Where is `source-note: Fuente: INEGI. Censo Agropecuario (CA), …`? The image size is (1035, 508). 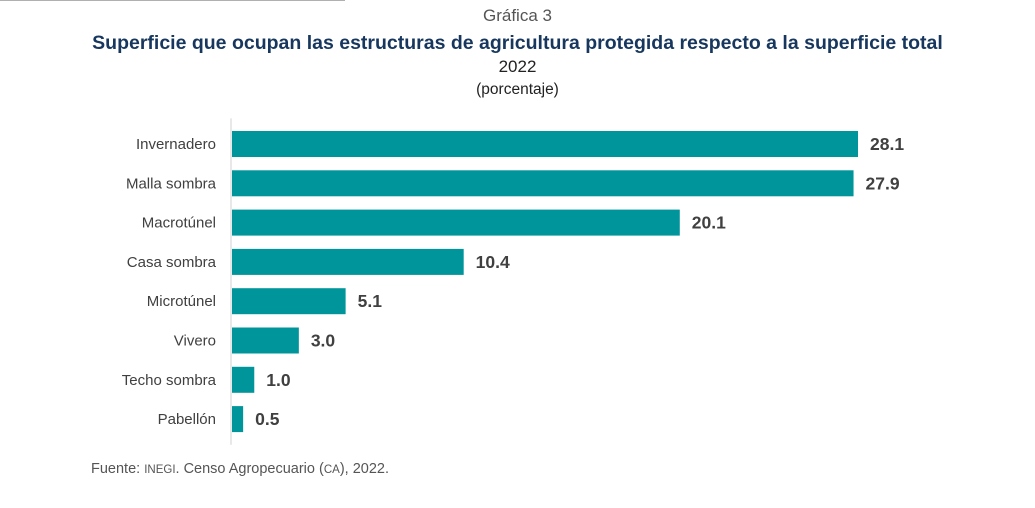
source-note: Fuente: INEGI. Censo Agropecuario (CA), … is located at coordinates (240, 469).